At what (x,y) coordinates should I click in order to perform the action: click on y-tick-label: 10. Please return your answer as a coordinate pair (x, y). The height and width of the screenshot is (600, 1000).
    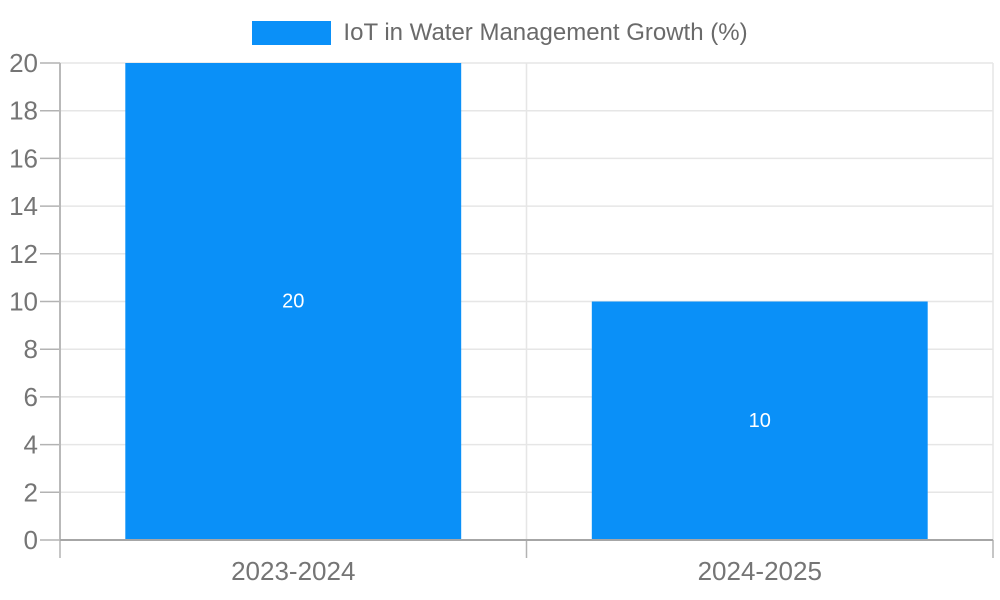
    Looking at the image, I should click on (23, 302).